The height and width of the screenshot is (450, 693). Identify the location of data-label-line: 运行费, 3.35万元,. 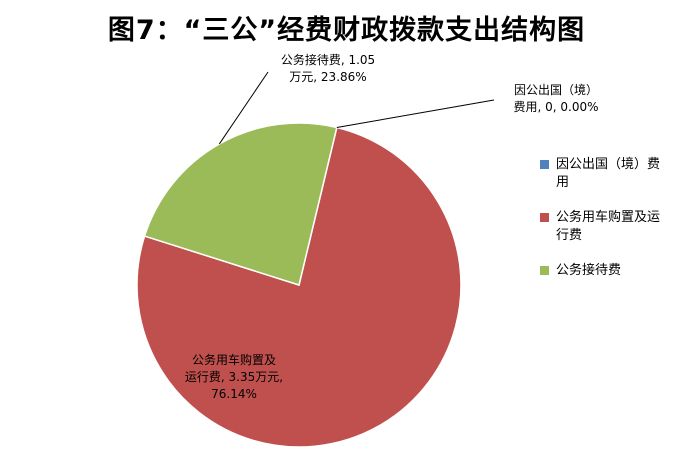
(234, 377).